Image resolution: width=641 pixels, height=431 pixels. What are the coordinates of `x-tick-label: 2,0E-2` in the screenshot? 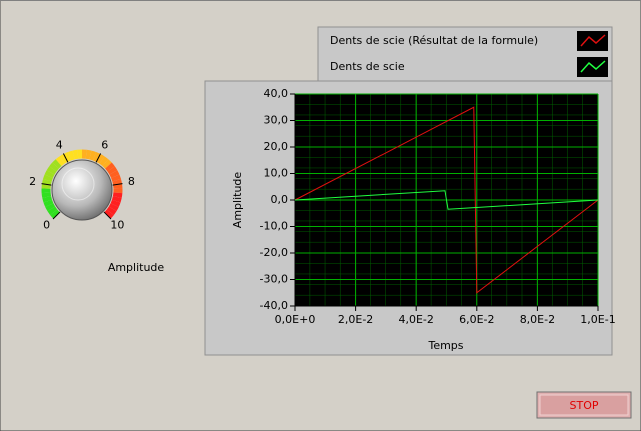 It's located at (355, 319).